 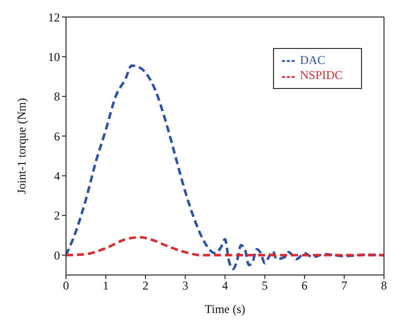 What do you see at coordinates (54, 57) in the screenshot?
I see `y-tick-label: 10` at bounding box center [54, 57].